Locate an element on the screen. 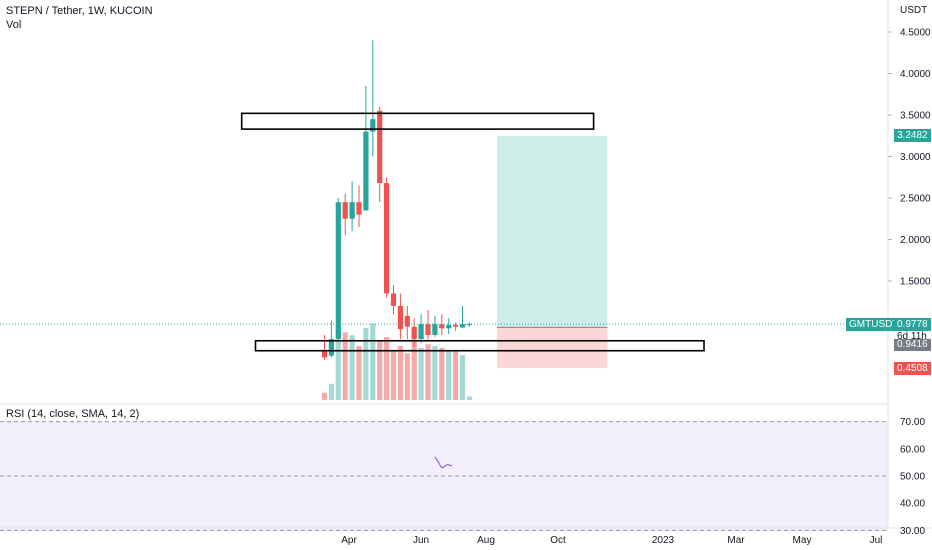 This screenshot has width=932, height=550. price-tick-label: 2.5000 is located at coordinates (915, 199).